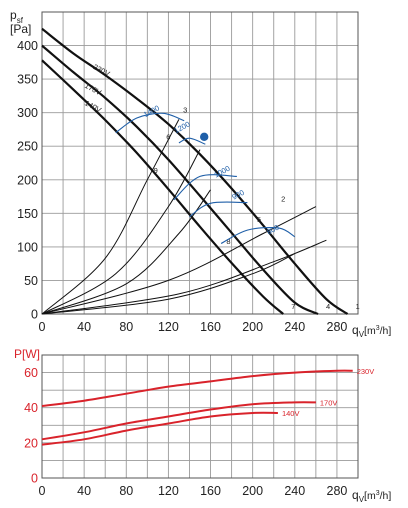  Describe the element at coordinates (371, 331) in the screenshot. I see `top-xlabel: qV[m3/h]` at that location.